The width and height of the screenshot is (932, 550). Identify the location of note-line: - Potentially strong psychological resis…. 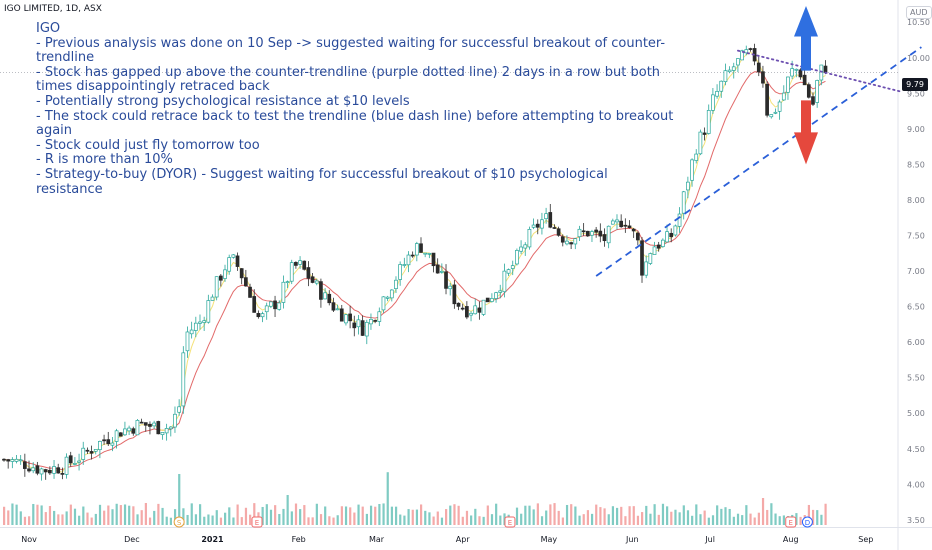
(223, 101).